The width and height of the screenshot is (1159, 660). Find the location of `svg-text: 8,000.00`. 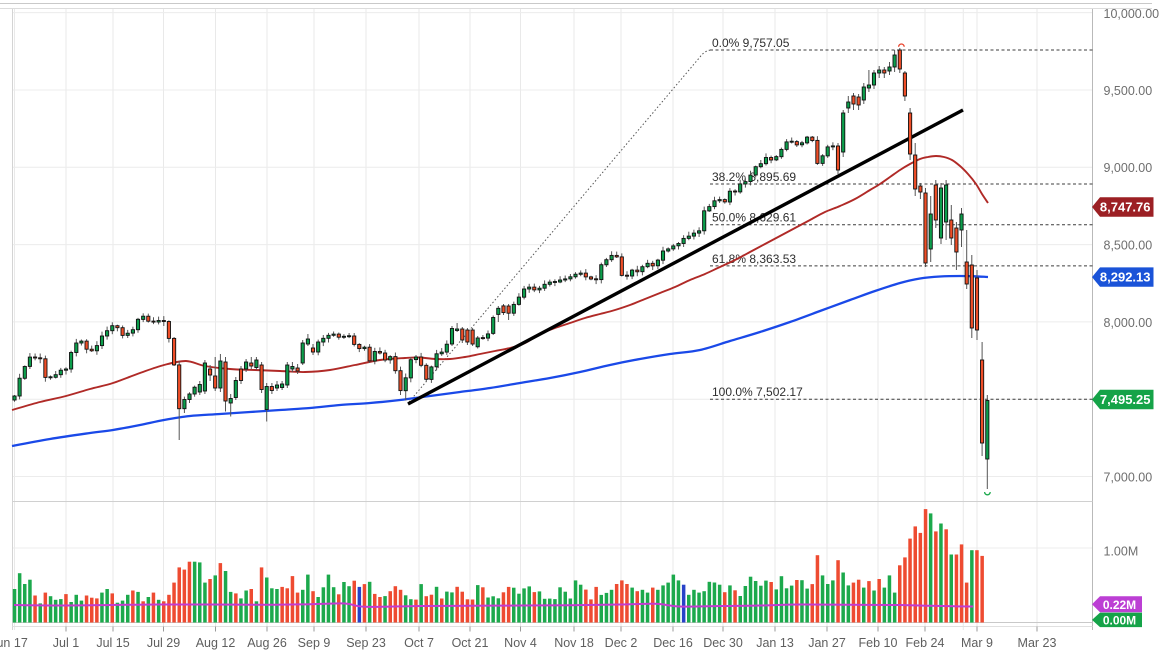

svg-text: 8,000.00 is located at coordinates (1128, 323).